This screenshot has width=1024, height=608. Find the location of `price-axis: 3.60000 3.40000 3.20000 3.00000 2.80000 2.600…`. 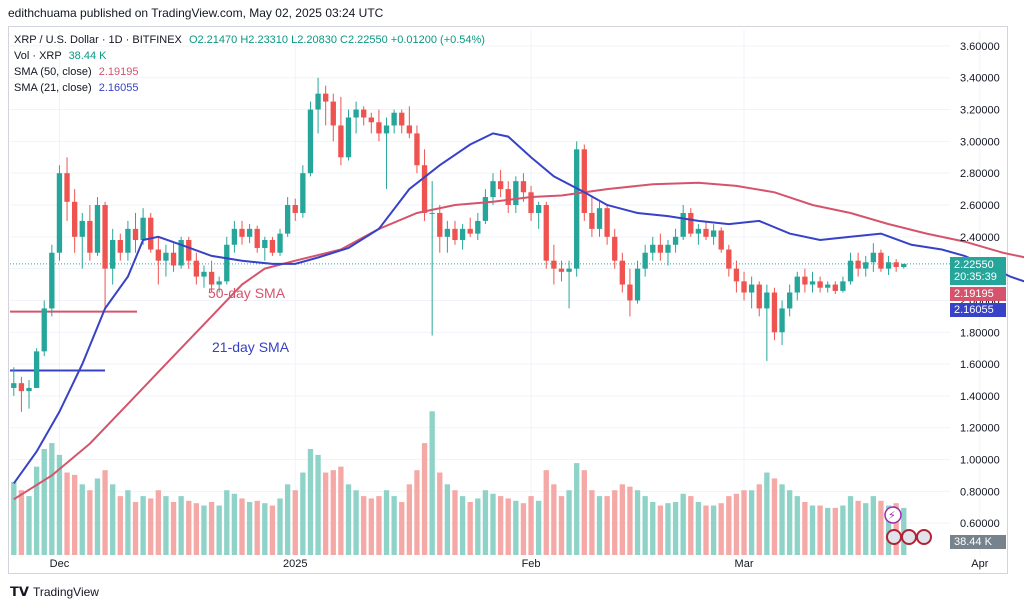

price-axis: 3.60000 3.40000 3.20000 3.00000 2.80000 2.600… is located at coordinates (980, 285).